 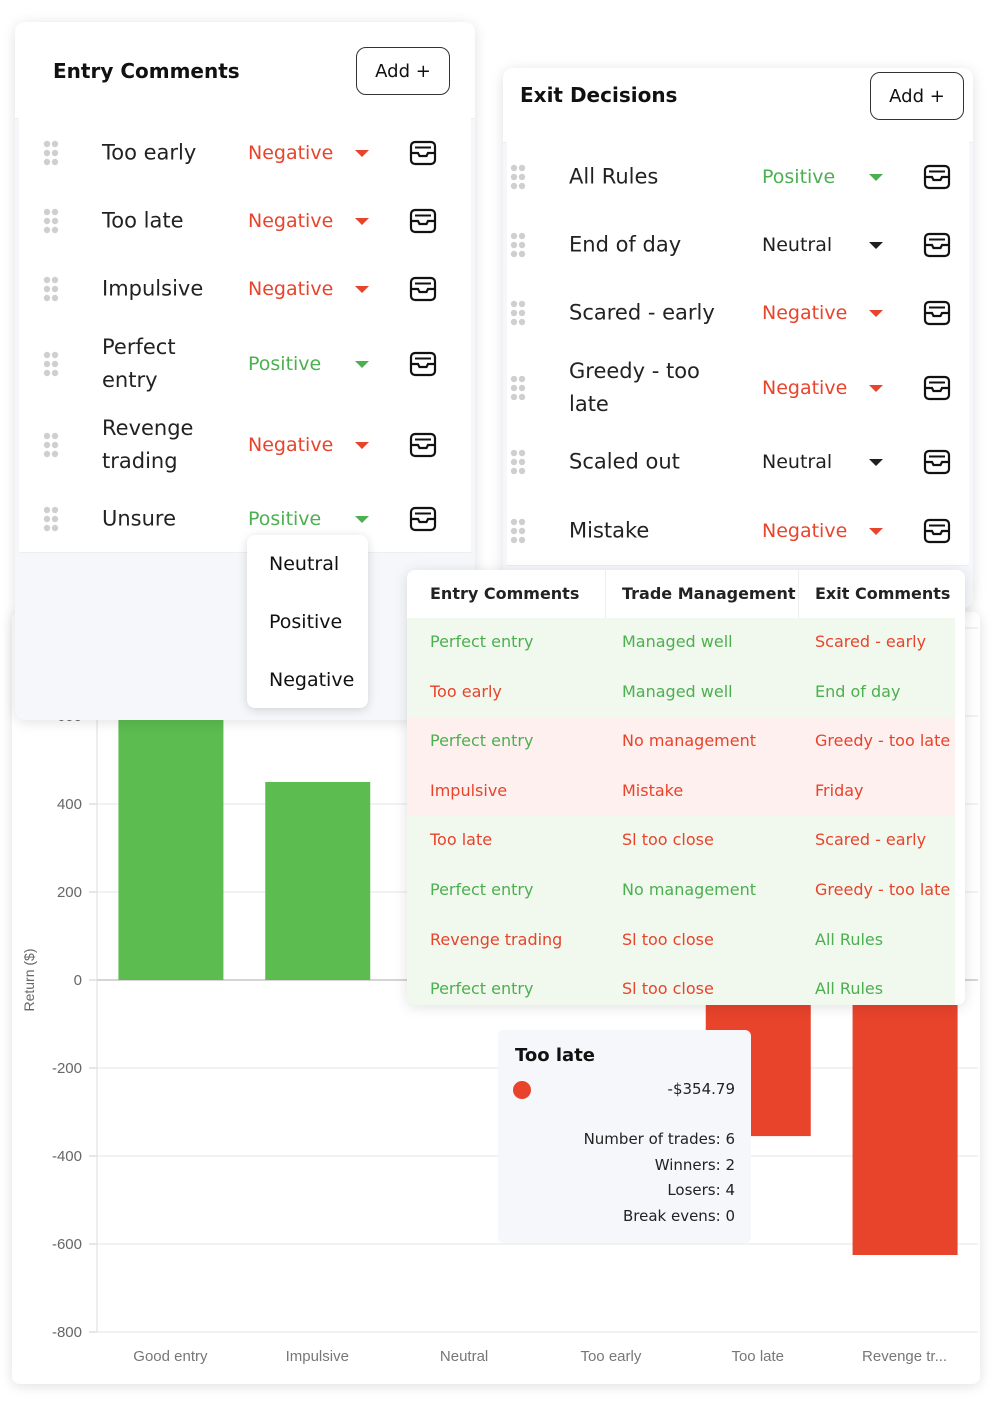 I want to click on table-cell: Greedy - too late, so click(x=883, y=741).